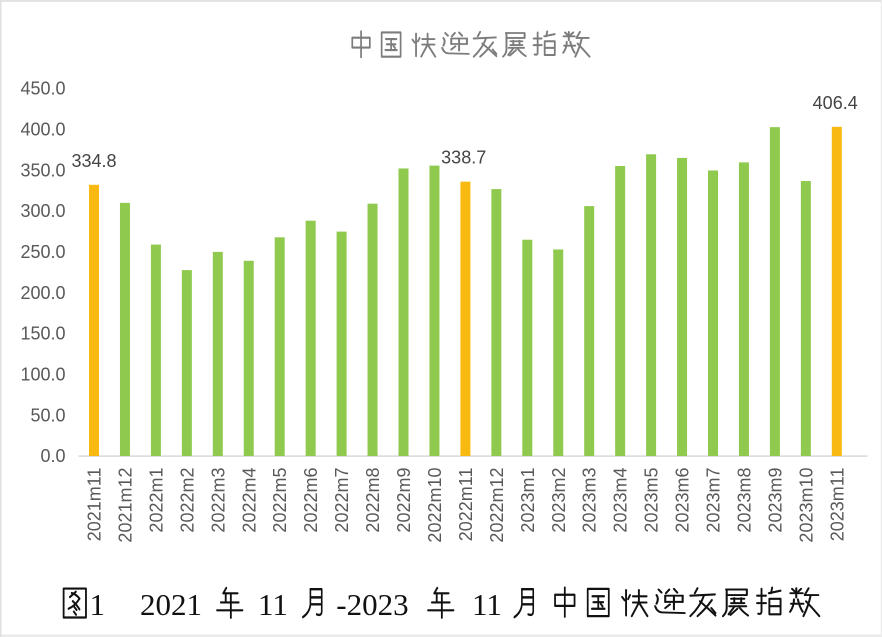 The height and width of the screenshot is (637, 882). Describe the element at coordinates (404, 500) in the screenshot. I see `svg-text: 2022m9` at that location.